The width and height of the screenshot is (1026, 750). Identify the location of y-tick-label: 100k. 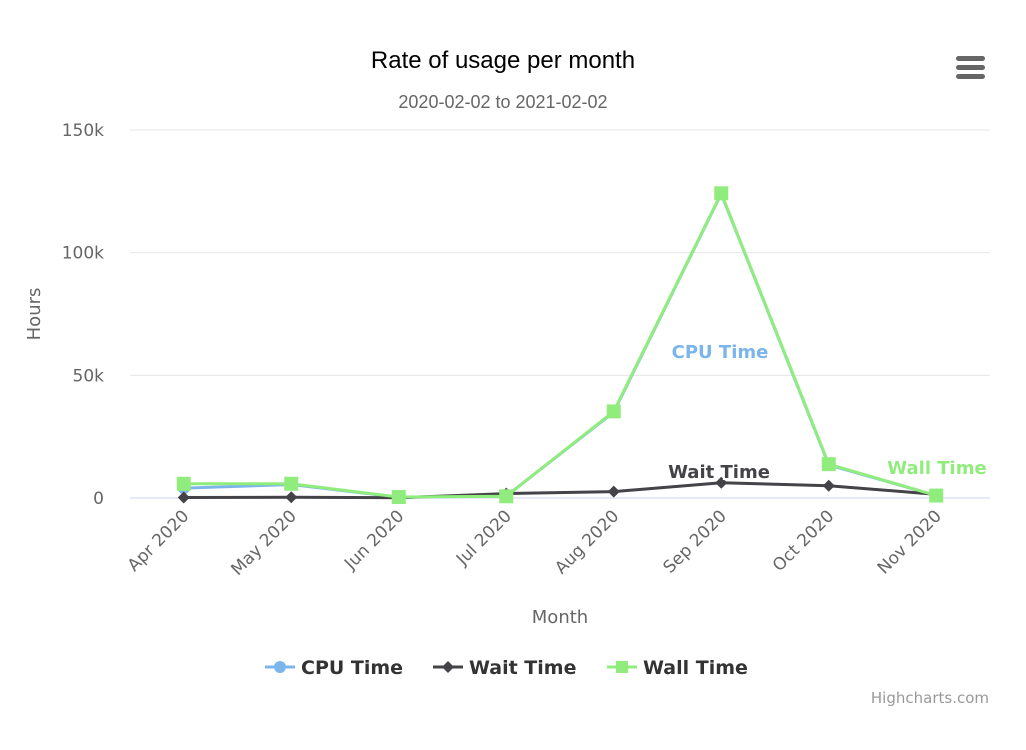
(83, 254).